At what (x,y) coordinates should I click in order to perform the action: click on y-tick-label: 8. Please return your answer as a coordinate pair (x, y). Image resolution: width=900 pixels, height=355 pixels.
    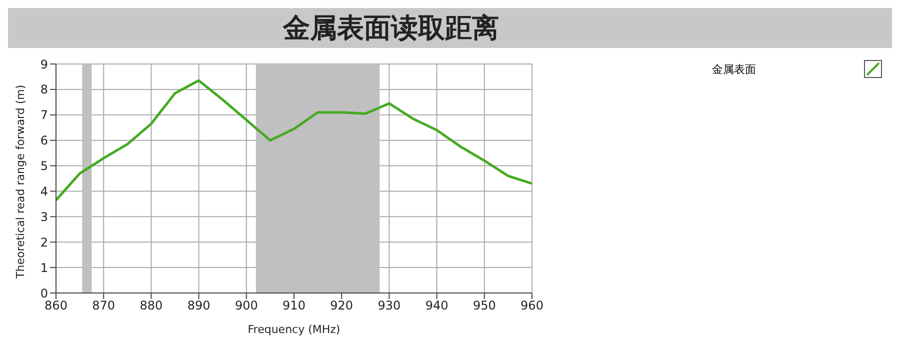
    Looking at the image, I should click on (44, 89).